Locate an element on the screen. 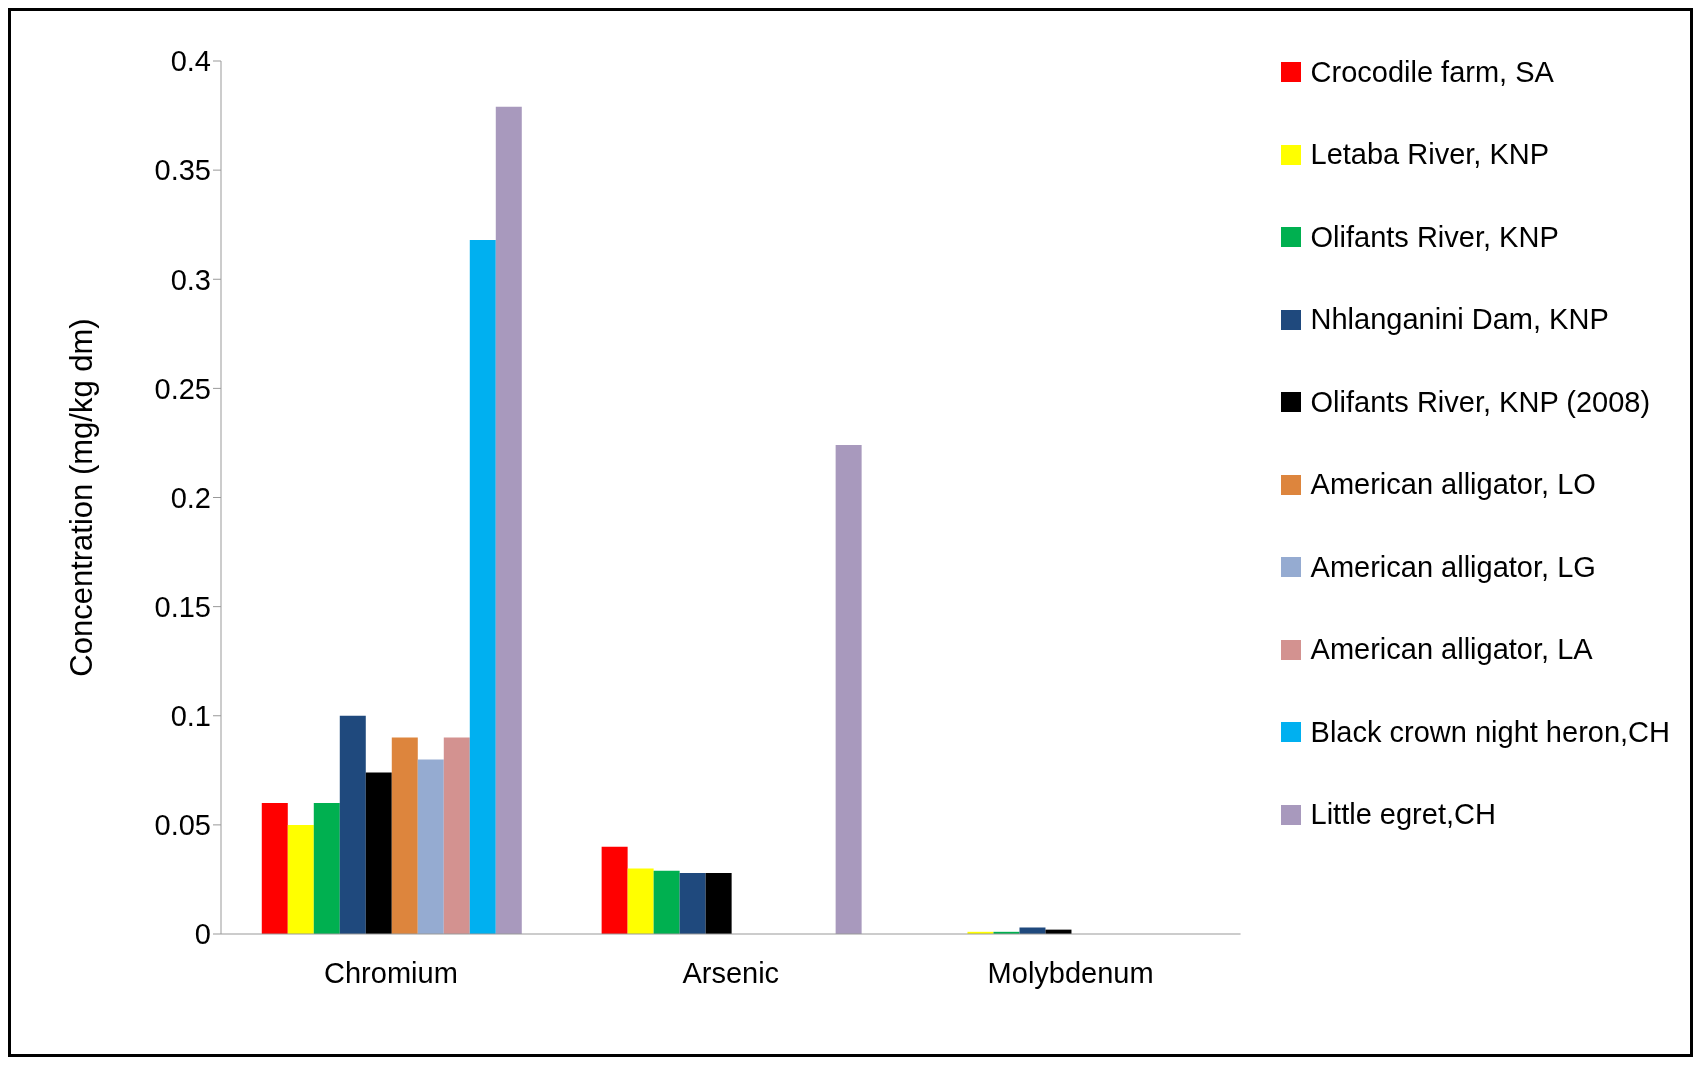 The width and height of the screenshot is (1707, 1065). x-tick-label: Arsenic is located at coordinates (731, 972).